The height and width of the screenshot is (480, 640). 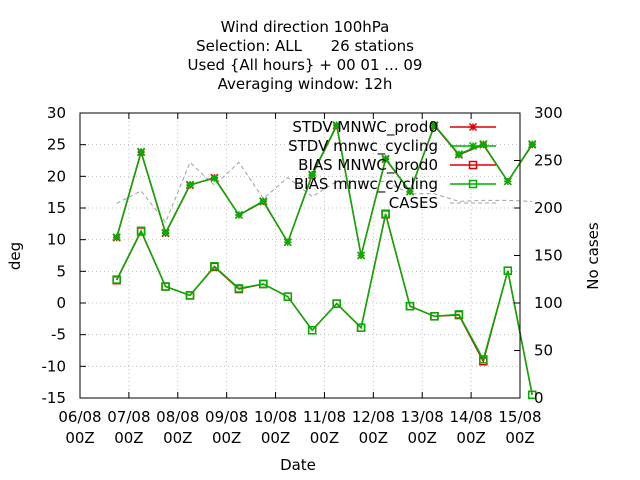 I want to click on y-tick-label: 5, so click(x=61, y=271).